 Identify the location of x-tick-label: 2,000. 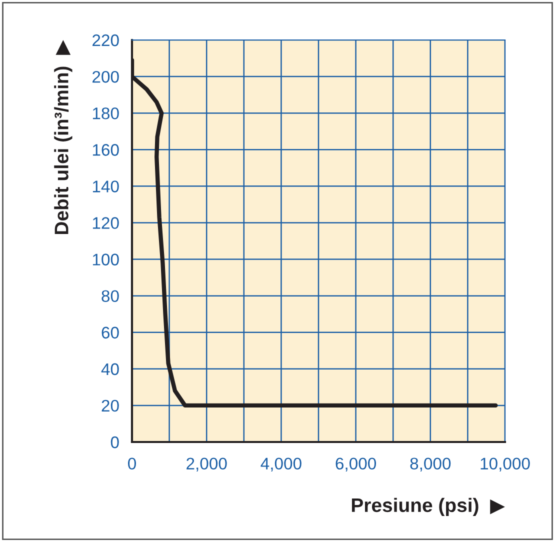
(206, 465).